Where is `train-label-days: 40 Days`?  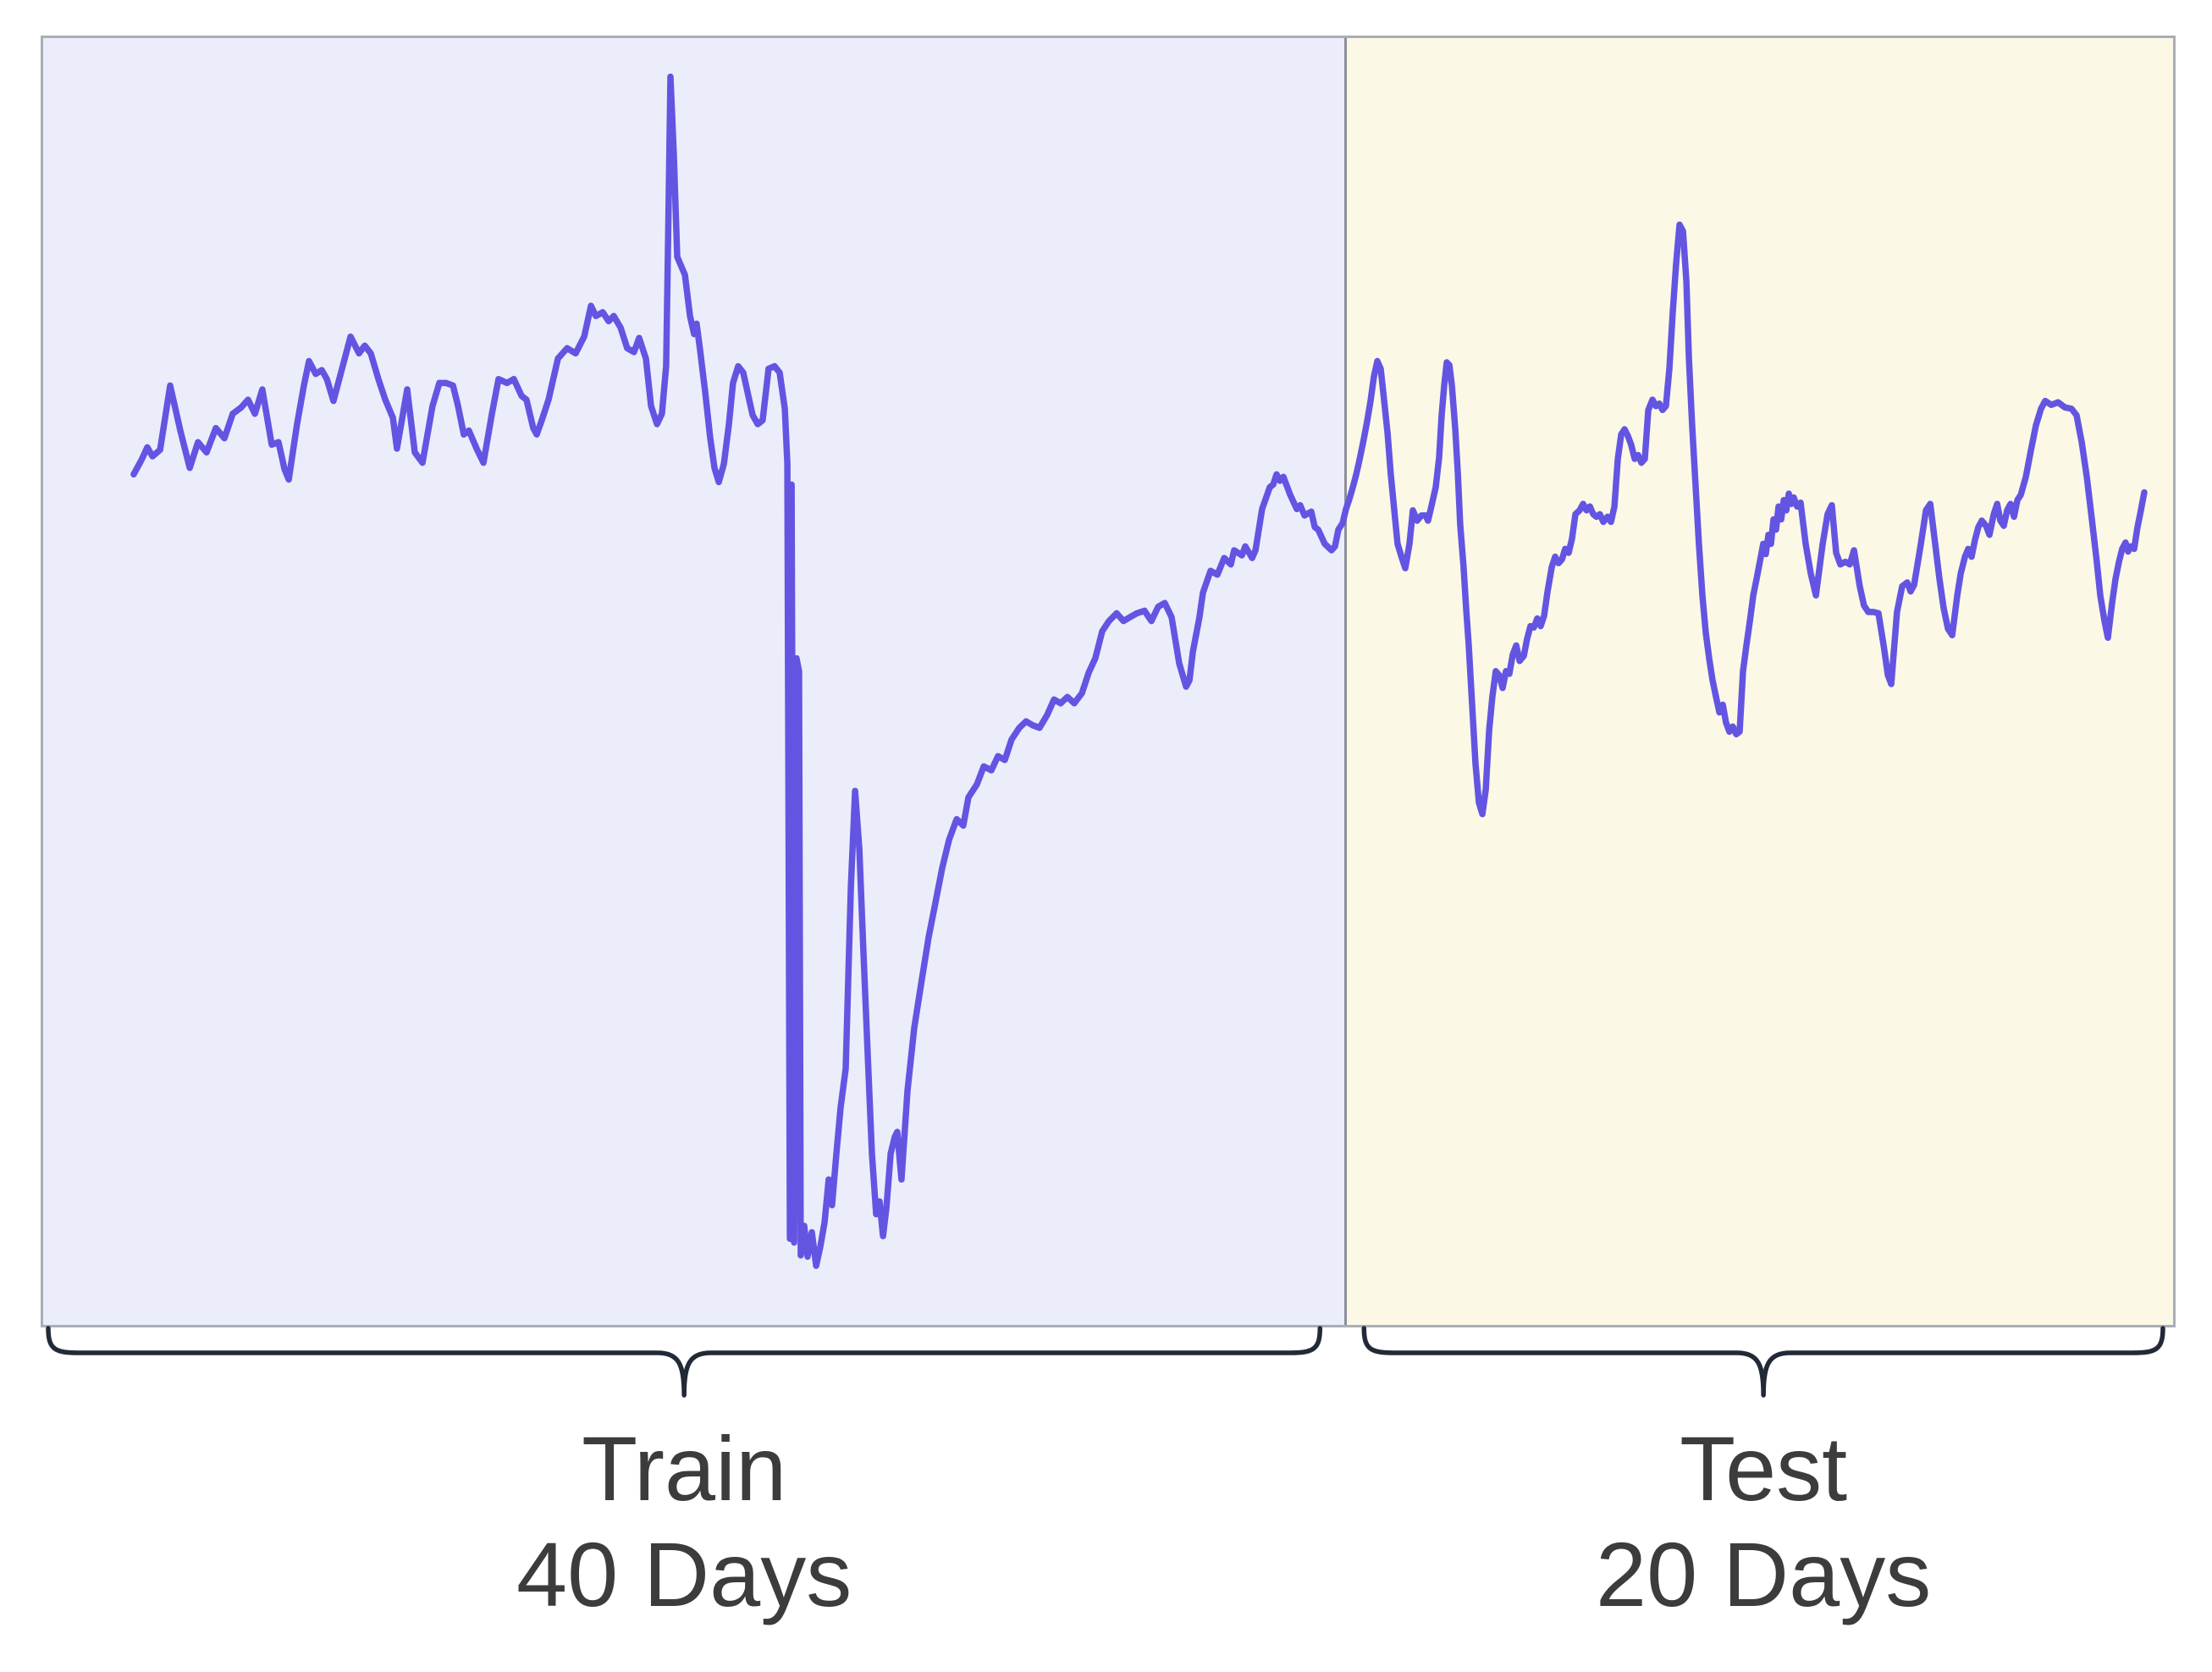 train-label-days: 40 Days is located at coordinates (684, 1574).